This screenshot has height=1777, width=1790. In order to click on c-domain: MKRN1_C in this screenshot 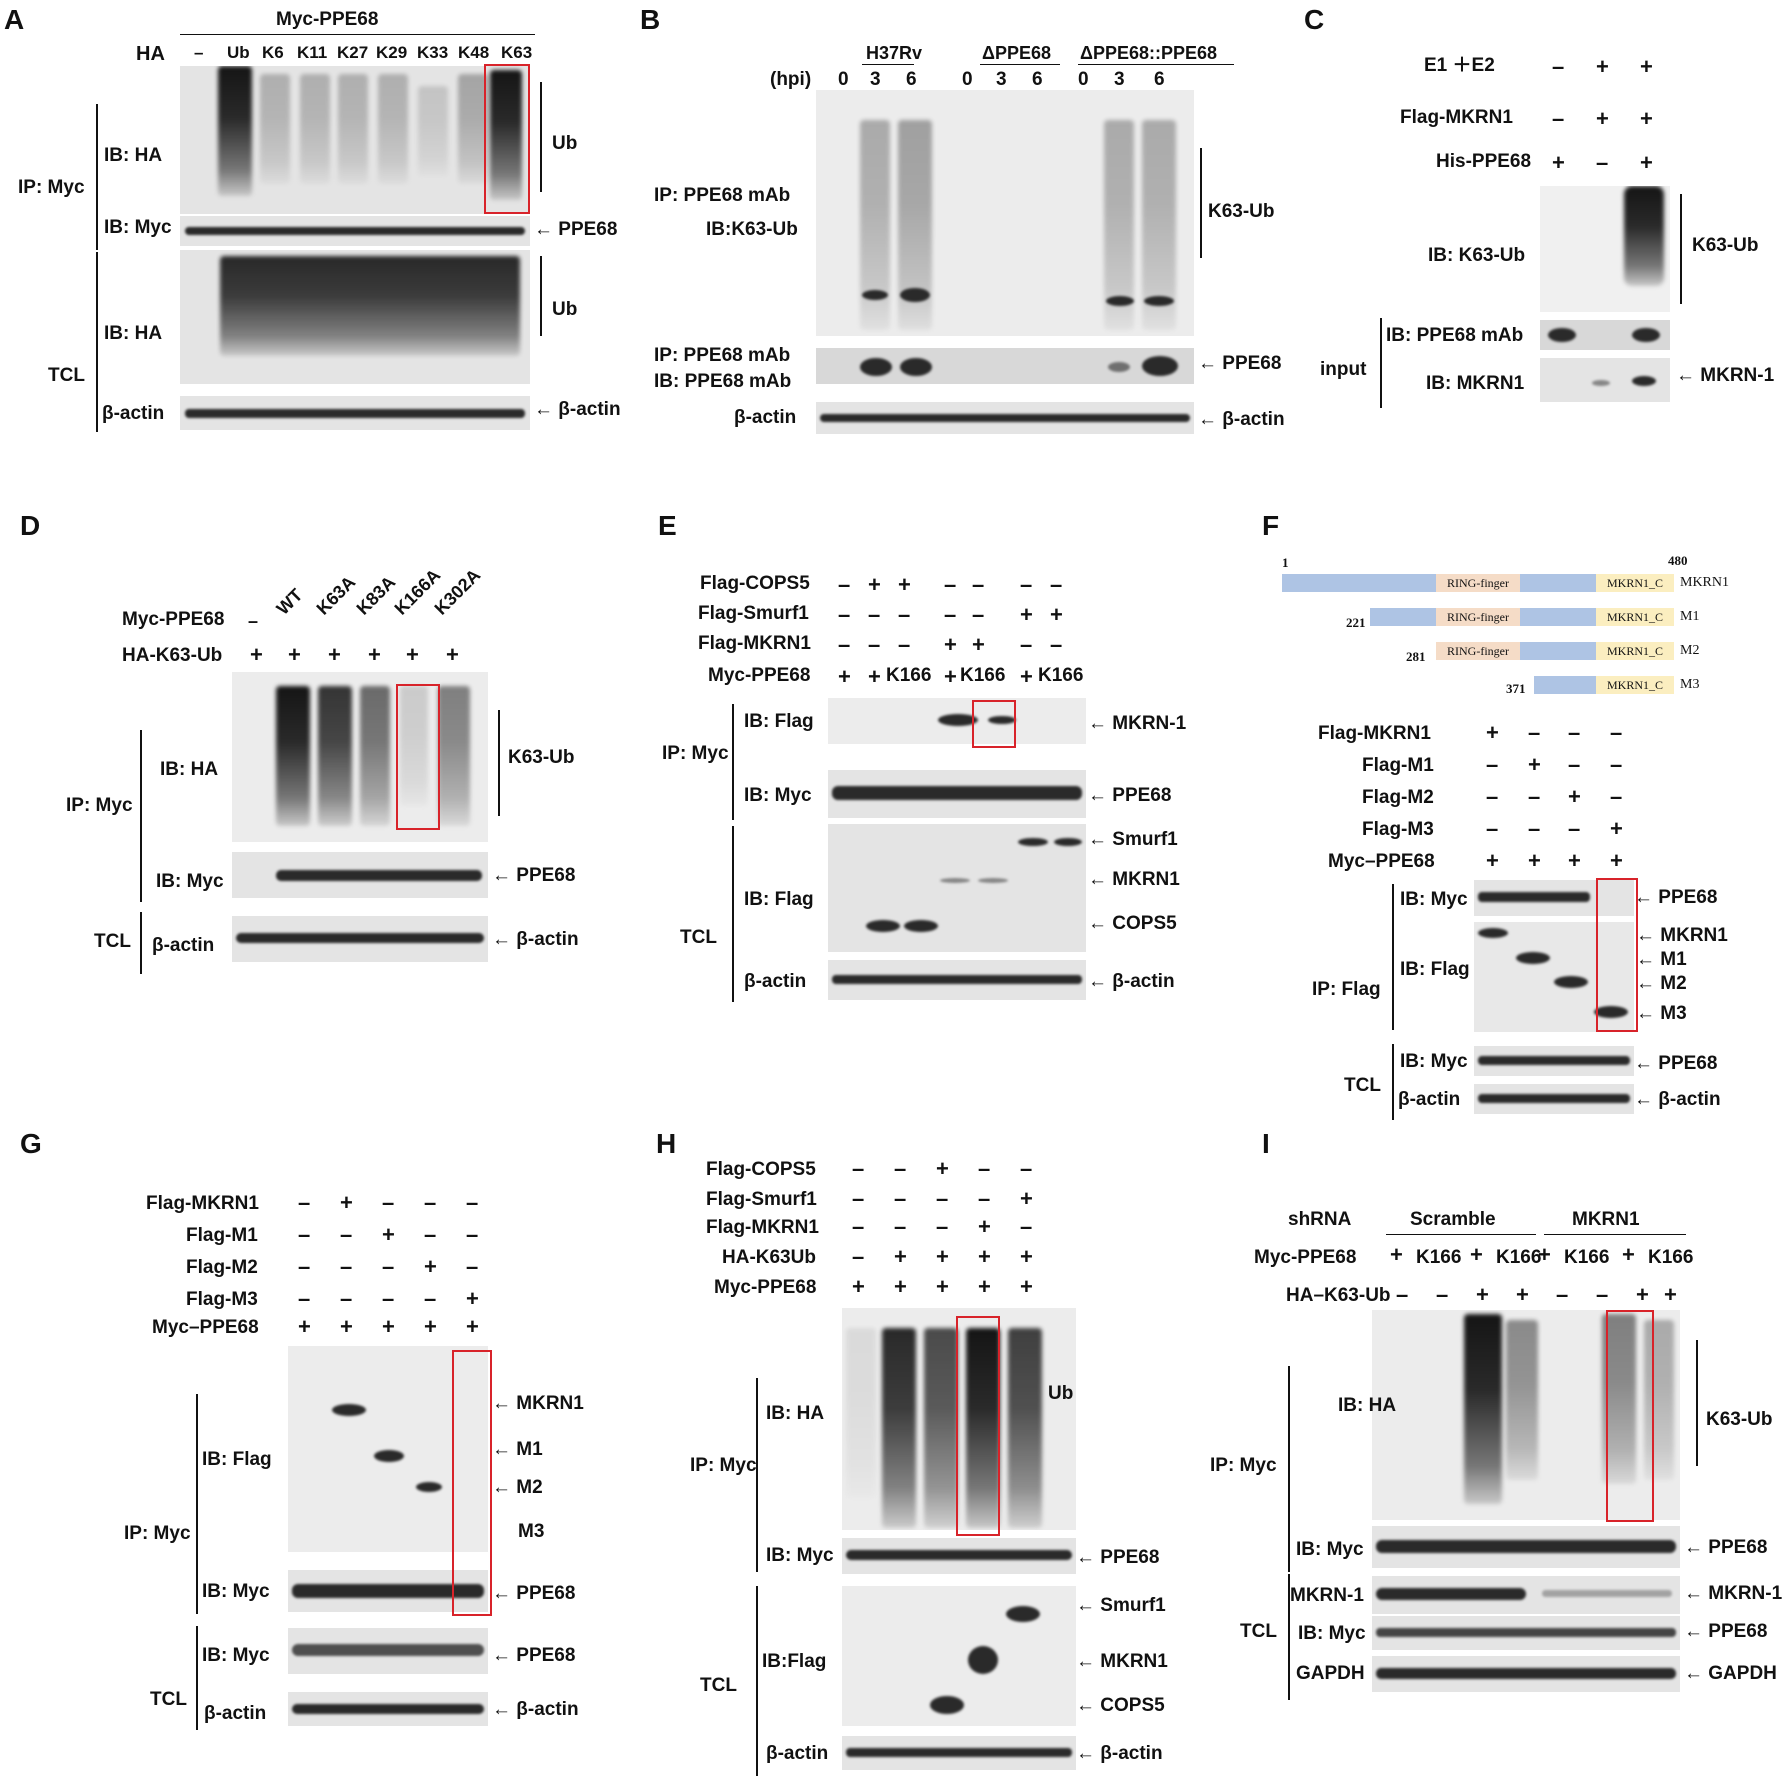, I will do `click(1635, 651)`.